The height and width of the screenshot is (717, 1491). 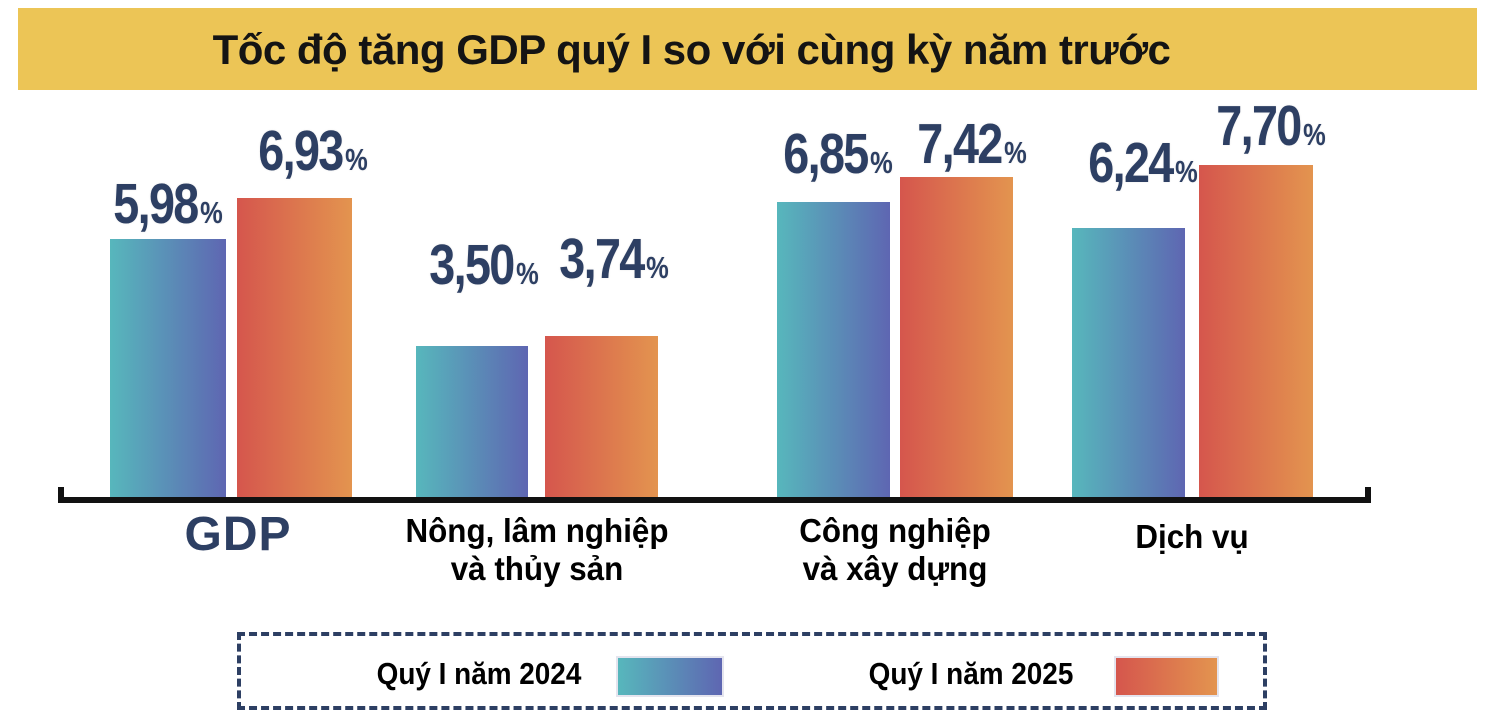 What do you see at coordinates (670, 676) in the screenshot?
I see `legend-swatch-2024` at bounding box center [670, 676].